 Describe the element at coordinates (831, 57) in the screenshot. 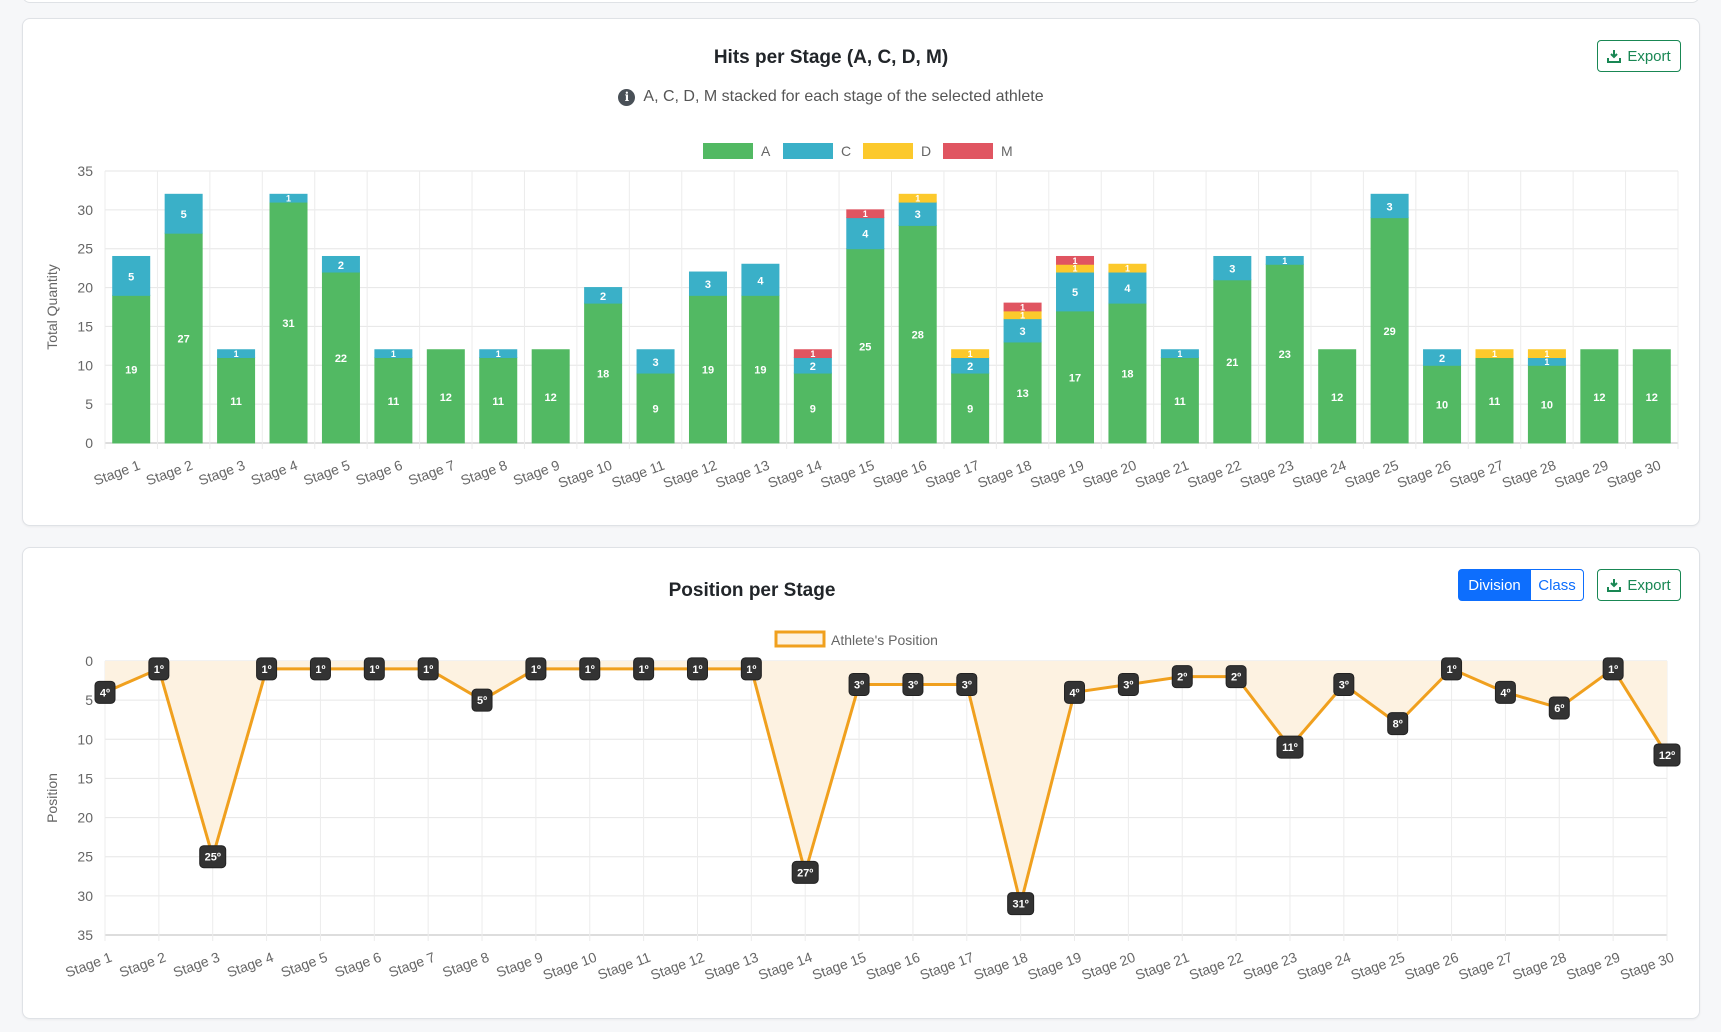

I see `hits-chart-title: Hits per Stage (A, C, D, M)` at that location.